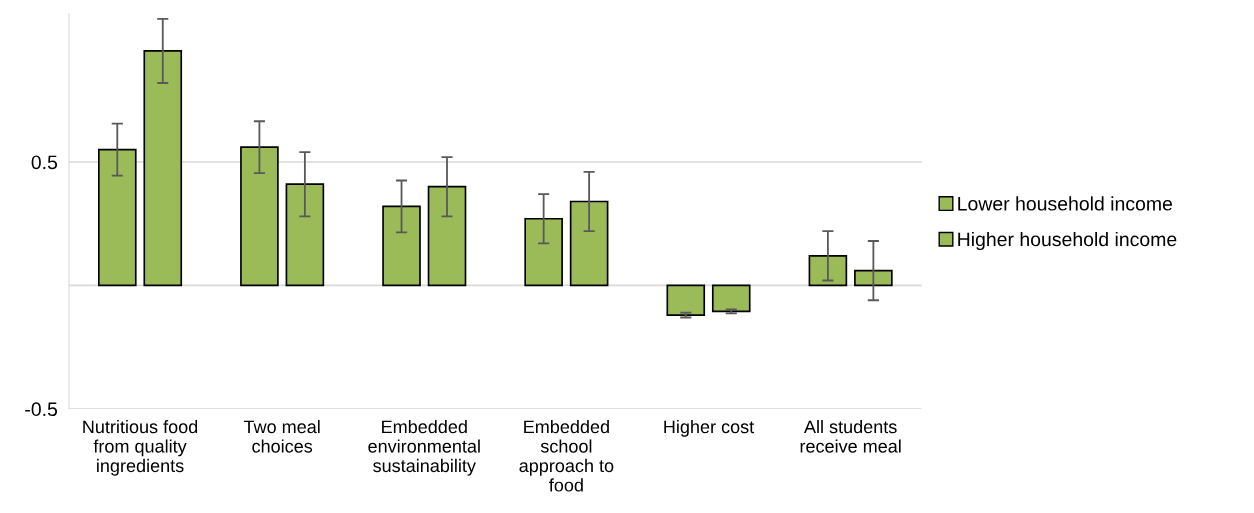 This screenshot has width=1254, height=513. I want to click on x-tick-label: Embedded school approach to food, so click(566, 455).